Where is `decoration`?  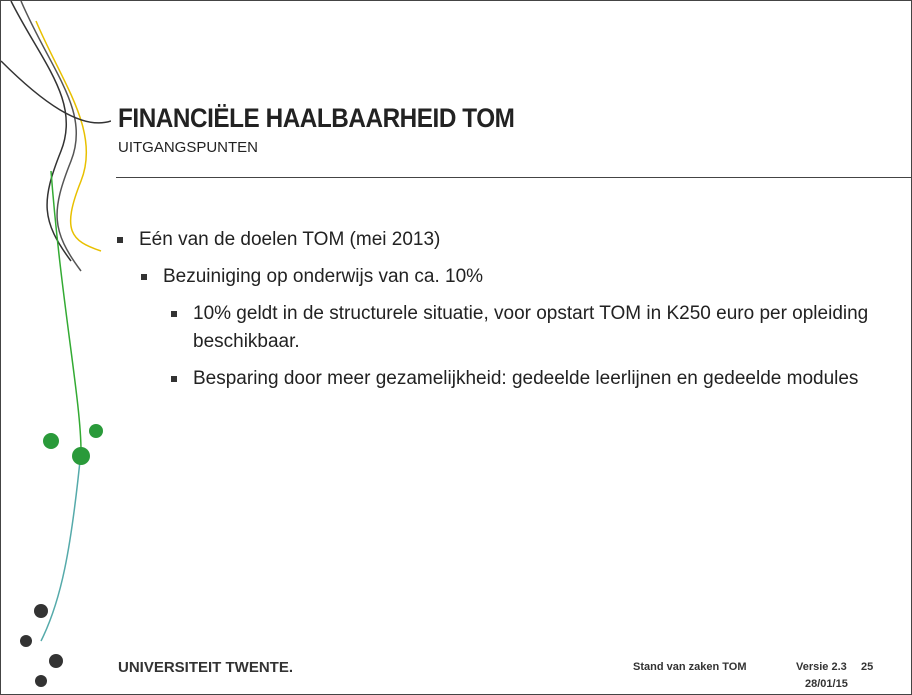 decoration is located at coordinates (56, 344).